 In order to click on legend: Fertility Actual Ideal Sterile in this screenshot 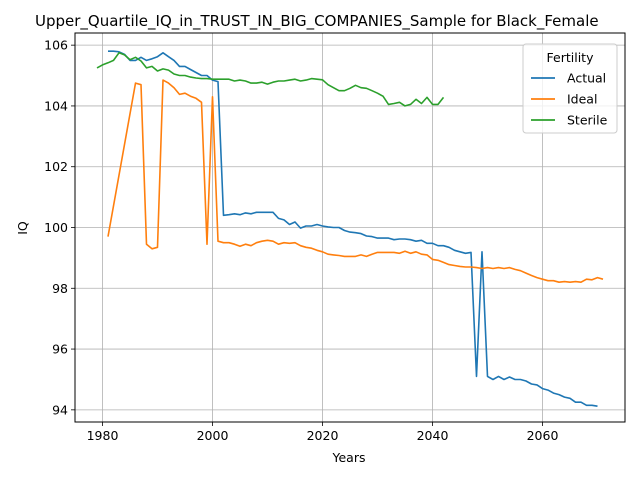, I will do `click(570, 88)`.